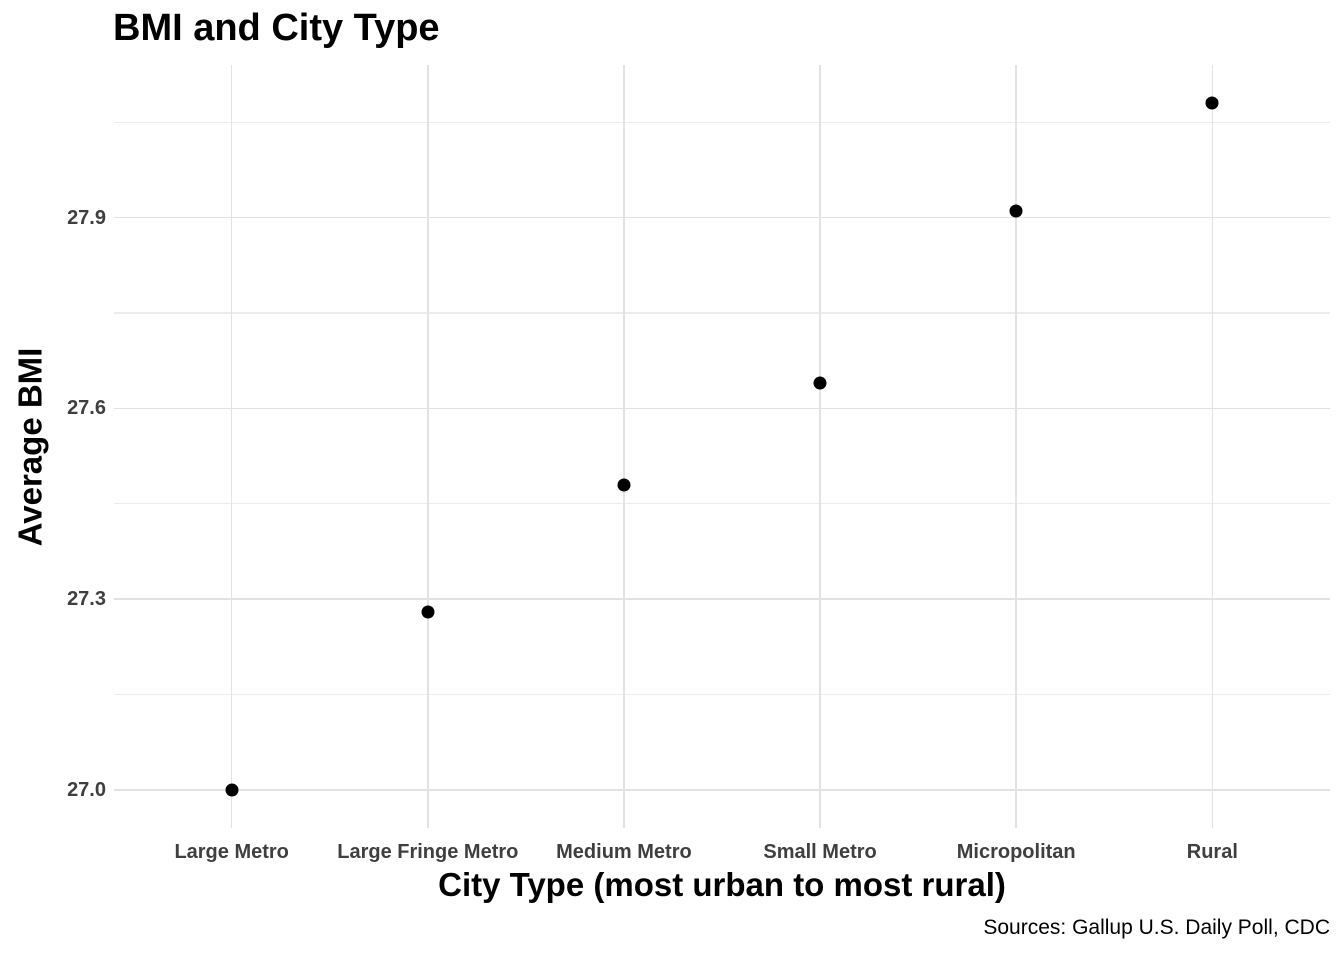 This screenshot has width=1344, height=960. What do you see at coordinates (820, 383) in the screenshot?
I see `data-point-small-metro` at bounding box center [820, 383].